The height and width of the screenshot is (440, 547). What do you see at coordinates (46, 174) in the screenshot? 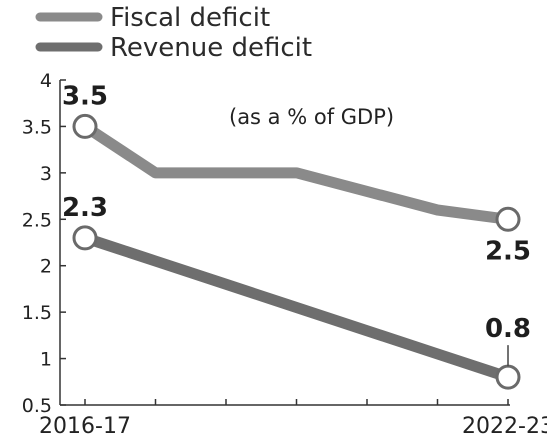
I see `y-tick-label: 3` at bounding box center [46, 174].